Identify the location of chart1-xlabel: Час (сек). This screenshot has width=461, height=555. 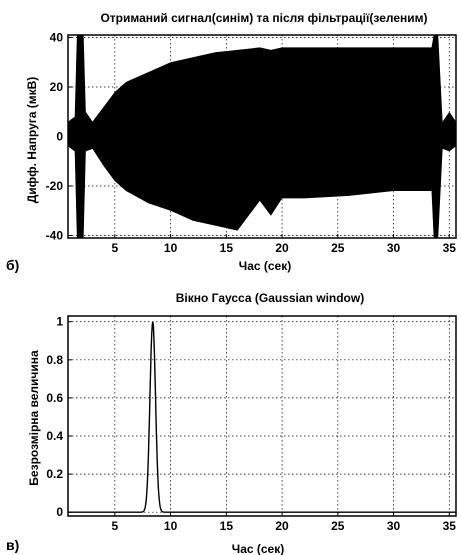
(265, 266).